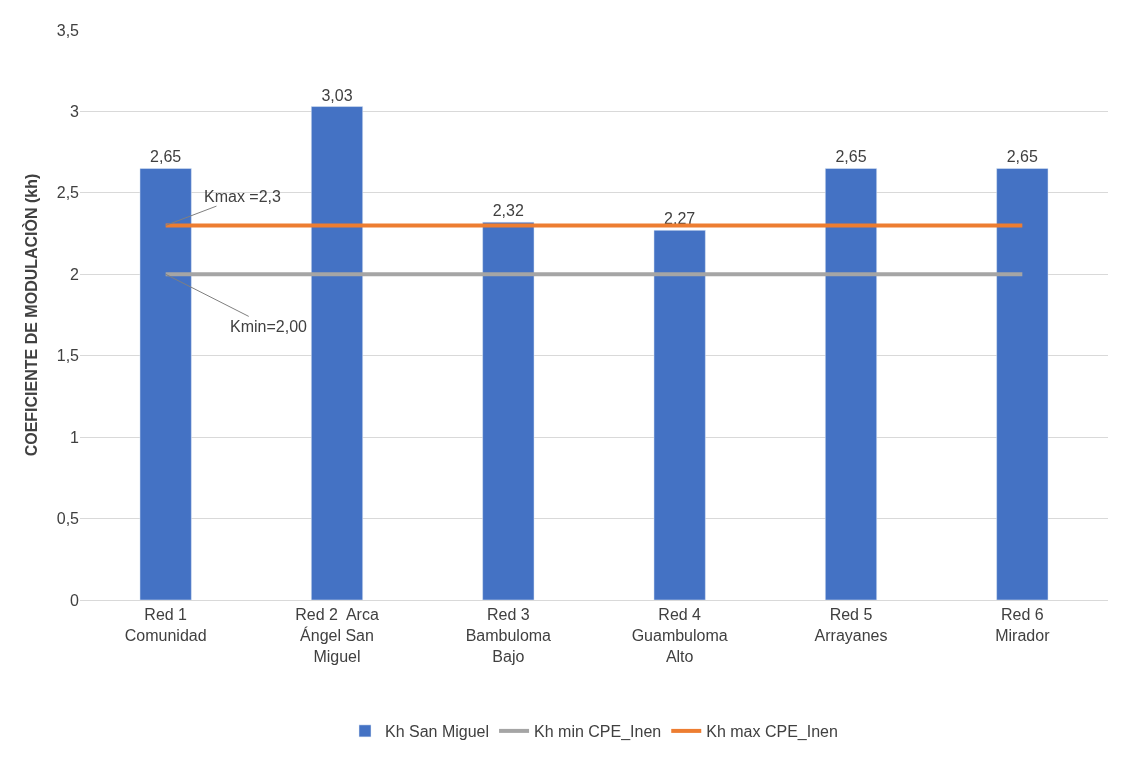  I want to click on data-label: 3,03, so click(337, 95).